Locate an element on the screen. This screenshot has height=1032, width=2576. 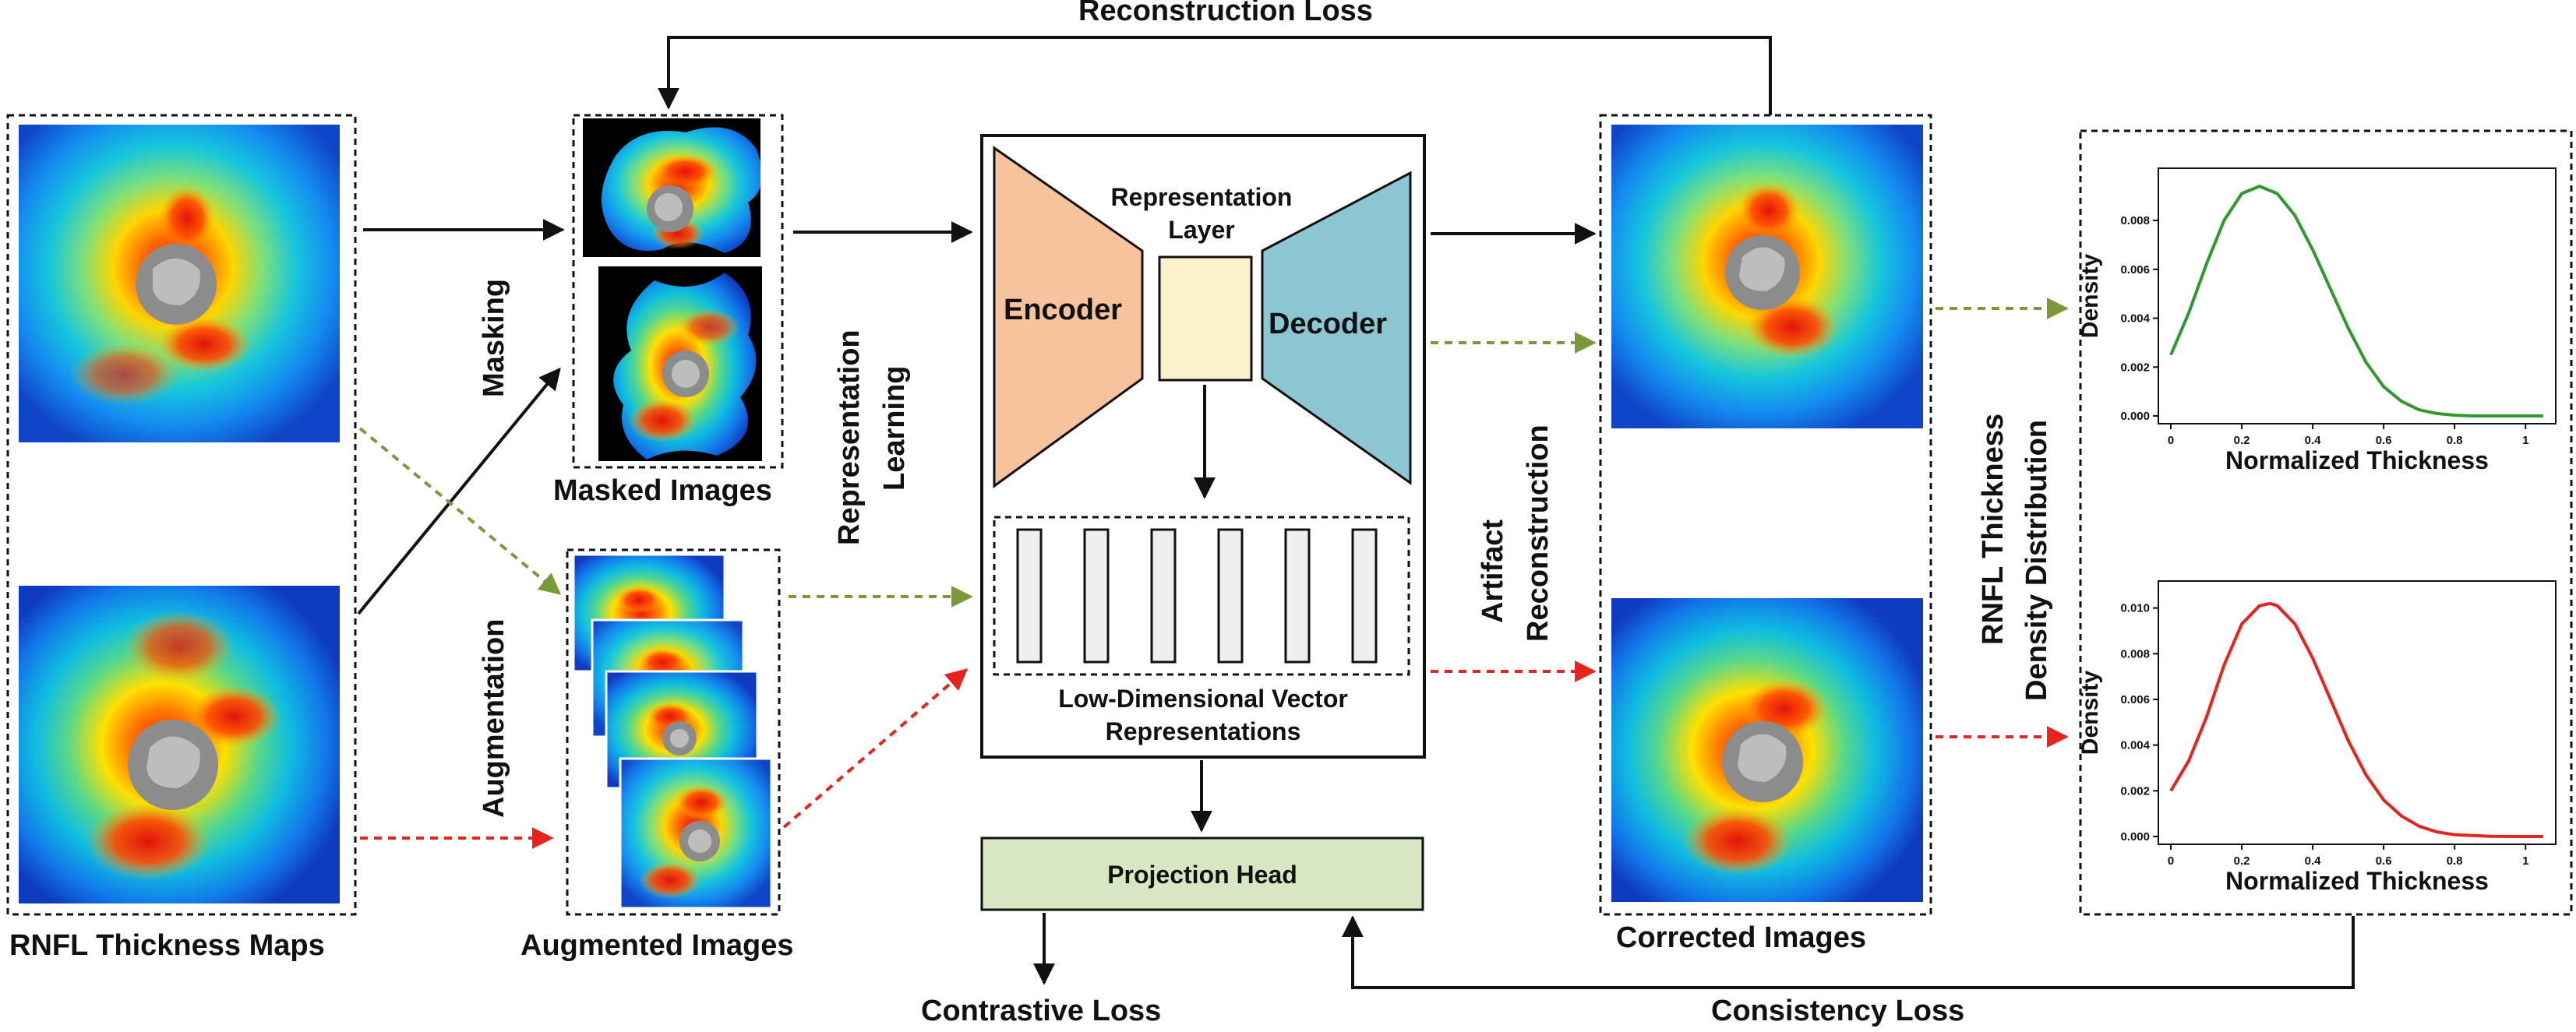
reconstruction-label: Reconstruction is located at coordinates (1538, 533).